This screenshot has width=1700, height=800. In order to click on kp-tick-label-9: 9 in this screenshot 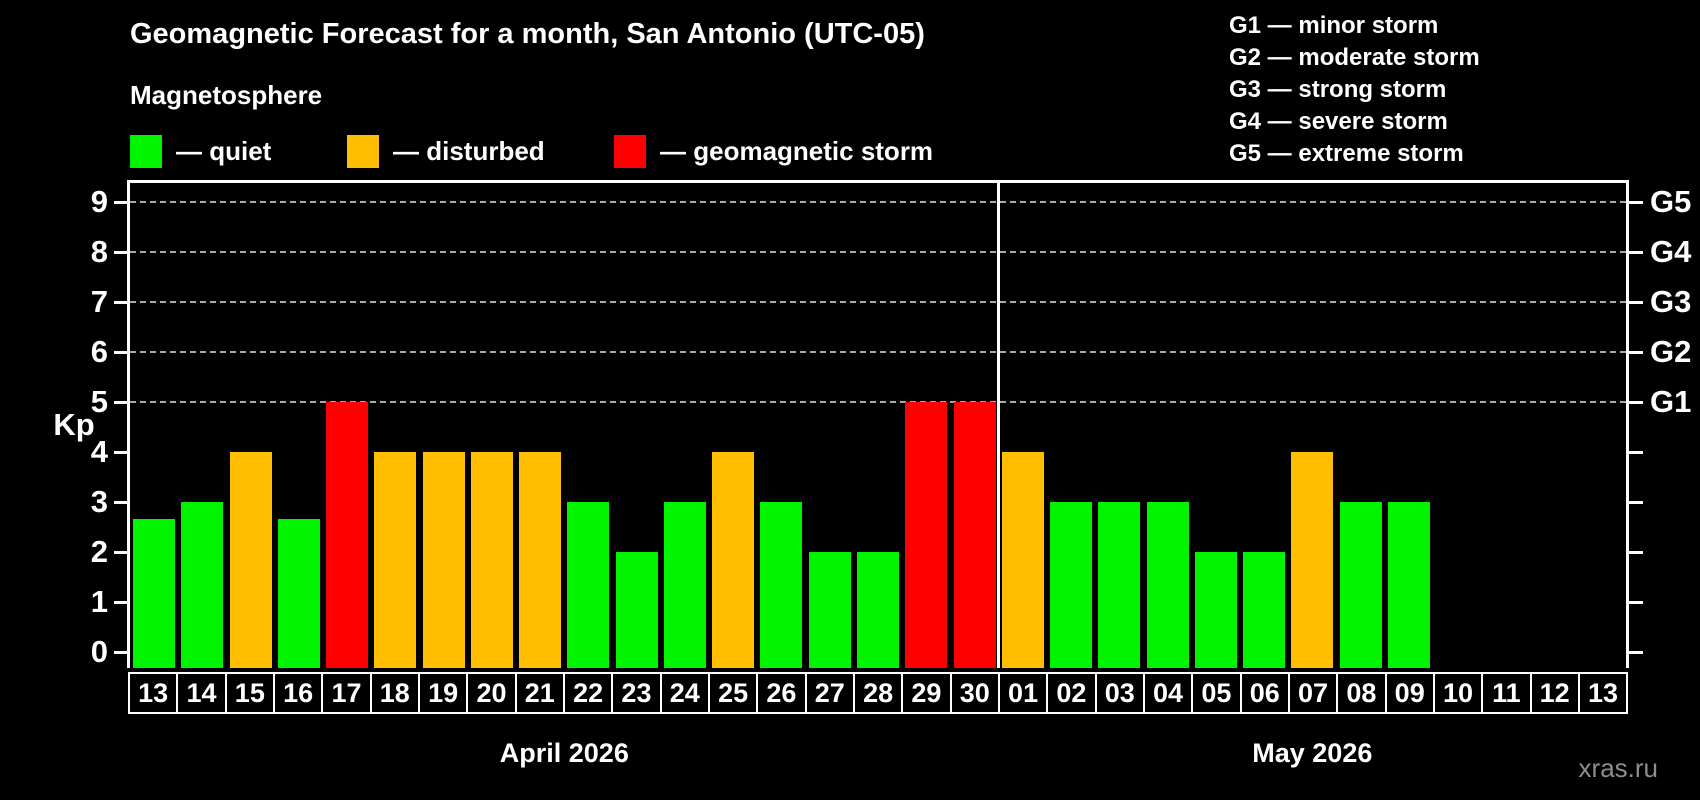, I will do `click(99, 201)`.